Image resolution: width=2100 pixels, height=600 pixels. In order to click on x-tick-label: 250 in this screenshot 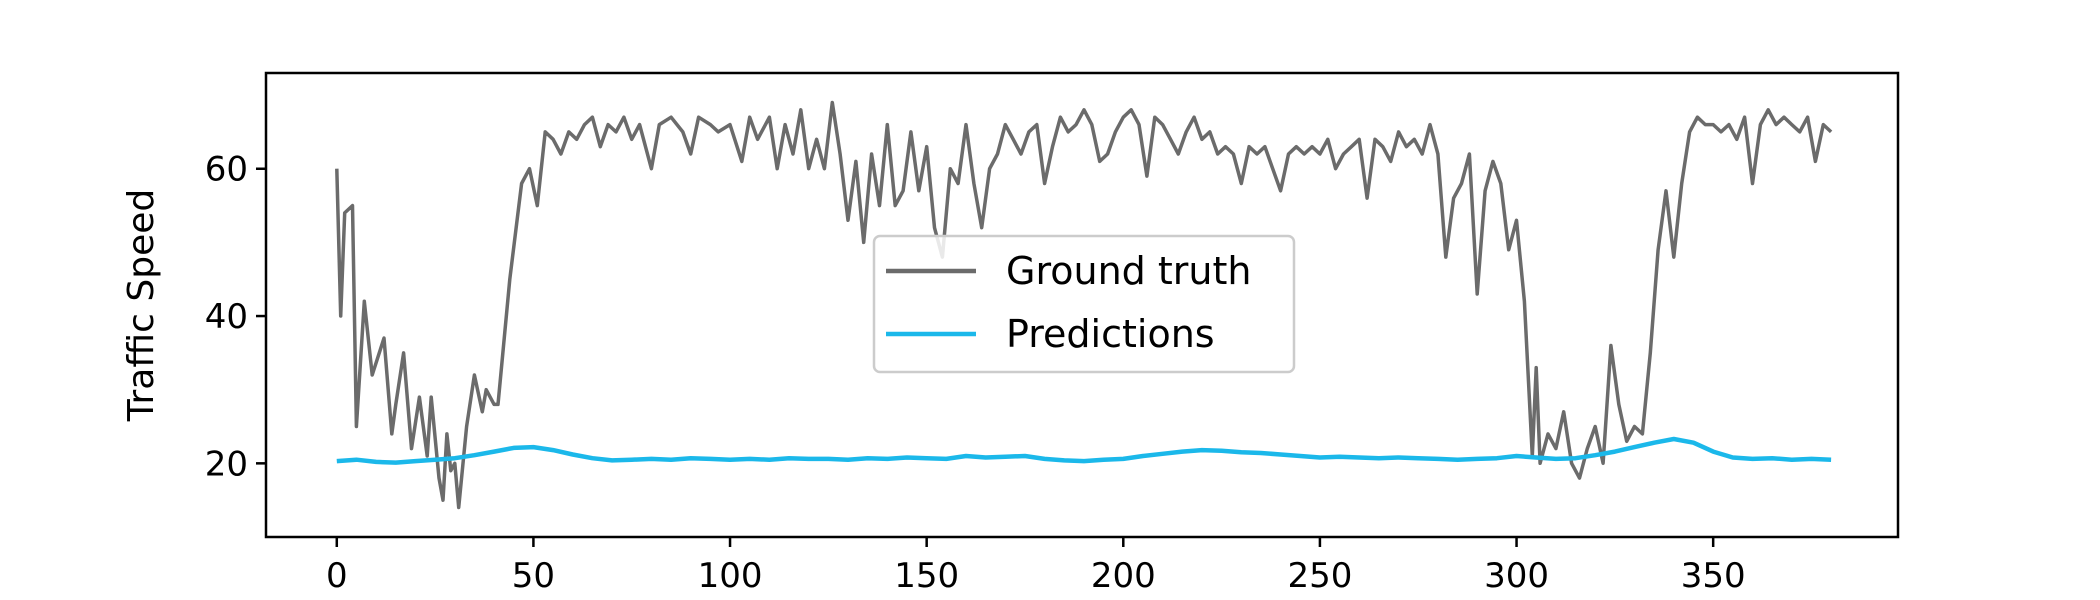, I will do `click(1319, 576)`.